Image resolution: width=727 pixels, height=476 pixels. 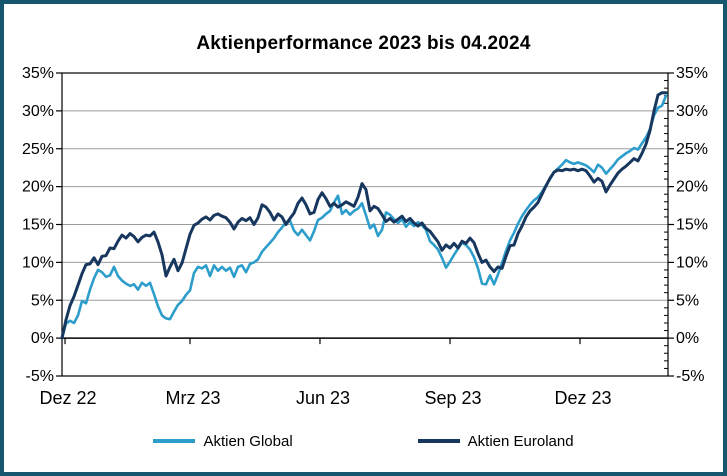 I want to click on legend-label-aktien-global: Aktien Global, so click(x=248, y=441).